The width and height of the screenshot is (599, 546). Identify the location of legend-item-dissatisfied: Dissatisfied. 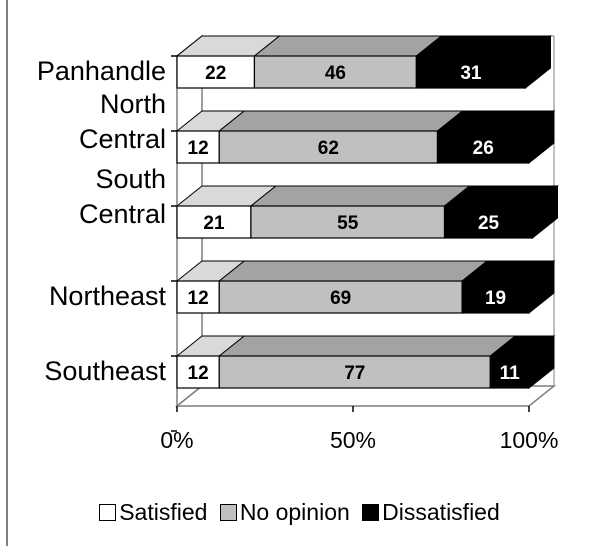
(431, 512).